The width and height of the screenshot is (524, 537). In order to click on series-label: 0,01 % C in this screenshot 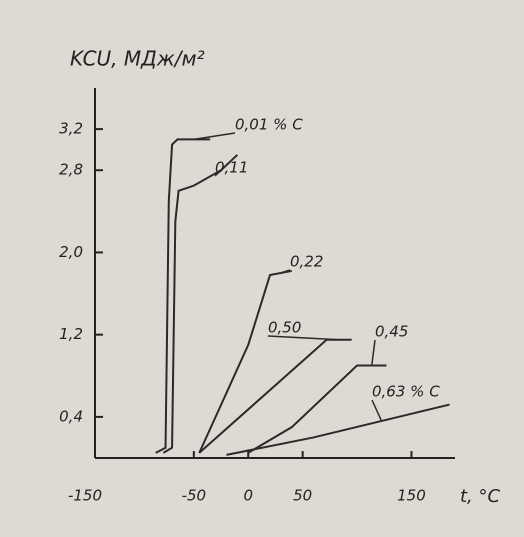, I will do `click(269, 125)`.